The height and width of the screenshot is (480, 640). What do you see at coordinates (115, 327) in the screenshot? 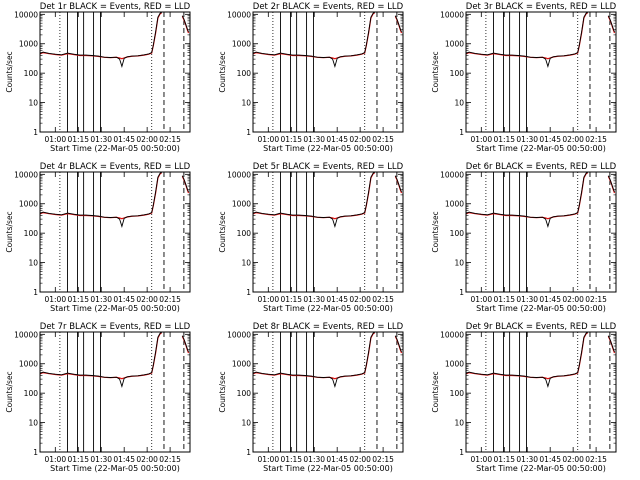
I see `panel-title: Det 7r BLACK = Events, RED = LLD` at bounding box center [115, 327].